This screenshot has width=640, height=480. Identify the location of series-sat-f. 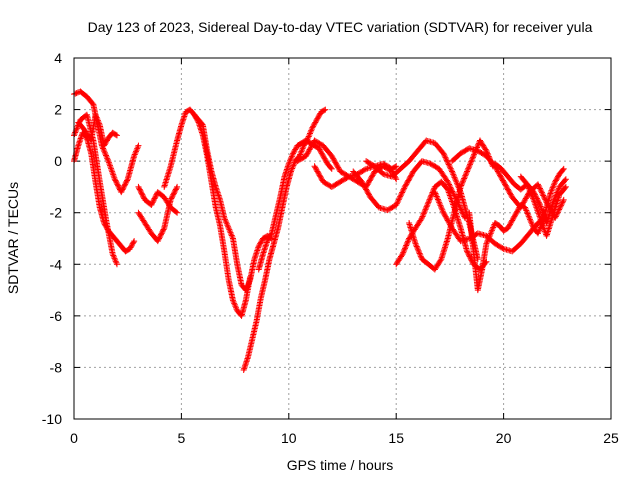
(158, 199).